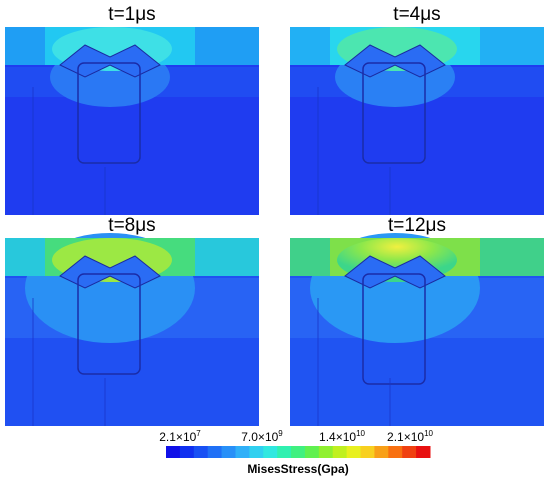 The image size is (550, 481). I want to click on colorbar-label: 1.4×10¹⁰, so click(342, 436).